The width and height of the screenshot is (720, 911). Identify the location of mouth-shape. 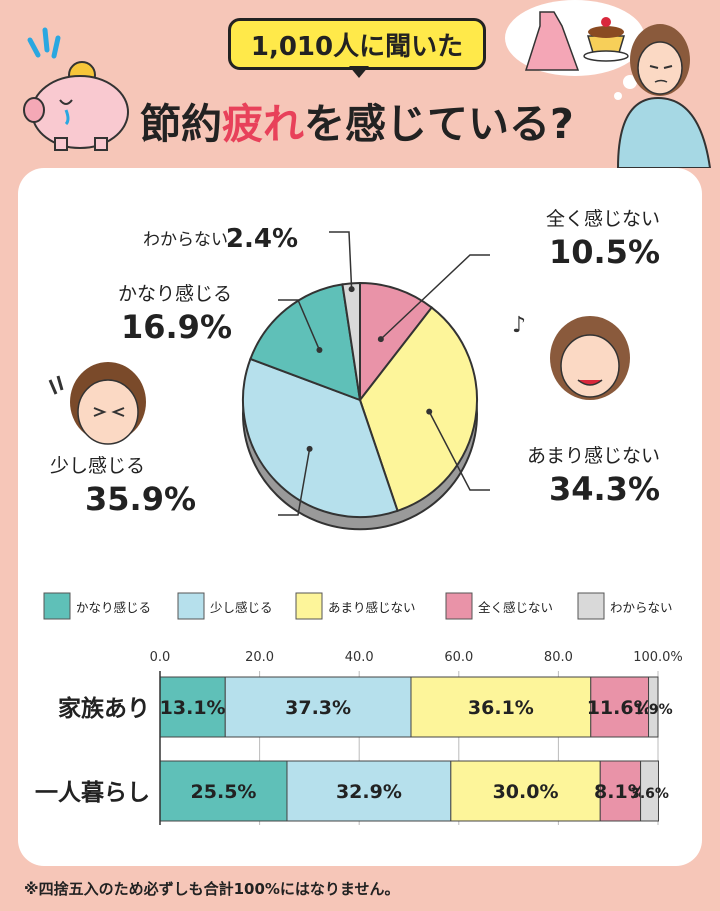
(590, 382).